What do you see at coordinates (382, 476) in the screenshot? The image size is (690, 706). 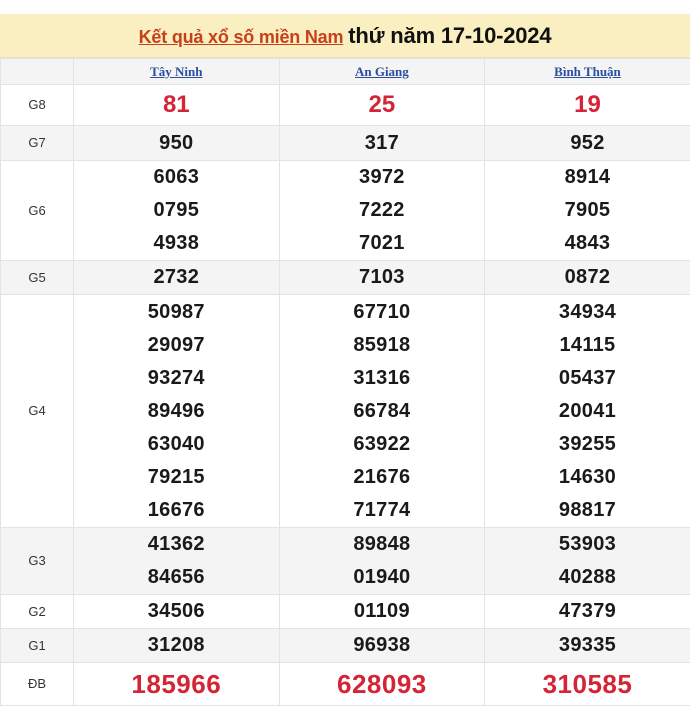 I see `lottery-number: 21676` at bounding box center [382, 476].